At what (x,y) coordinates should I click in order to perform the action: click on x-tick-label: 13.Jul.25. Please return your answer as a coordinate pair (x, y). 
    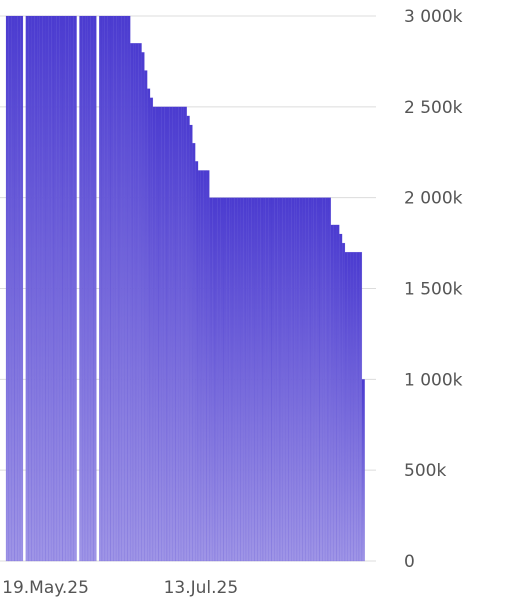
    Looking at the image, I should click on (201, 588).